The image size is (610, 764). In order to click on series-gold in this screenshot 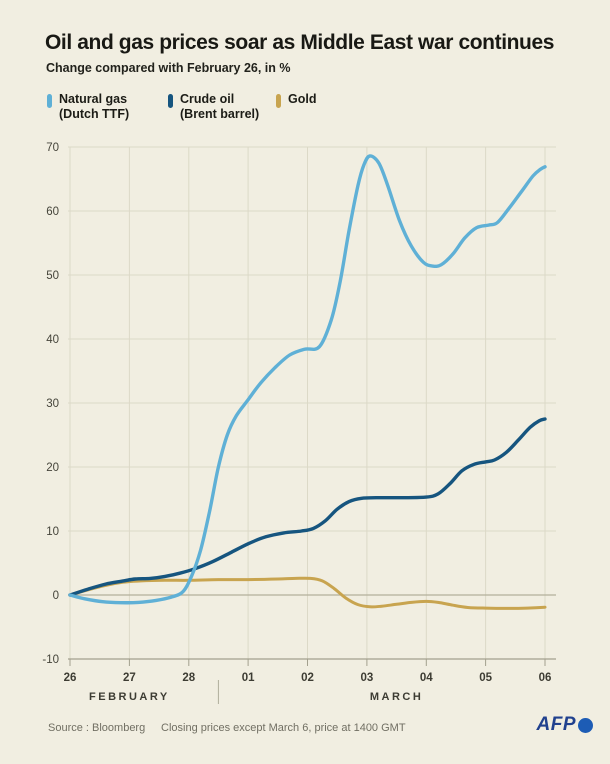, I will do `click(307, 593)`.